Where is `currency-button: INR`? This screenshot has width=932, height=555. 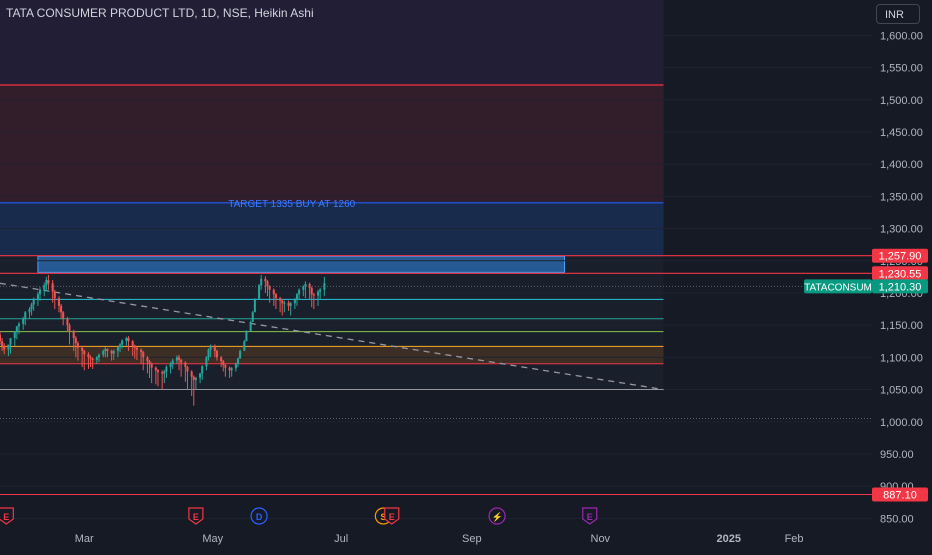 currency-button: INR is located at coordinates (898, 14).